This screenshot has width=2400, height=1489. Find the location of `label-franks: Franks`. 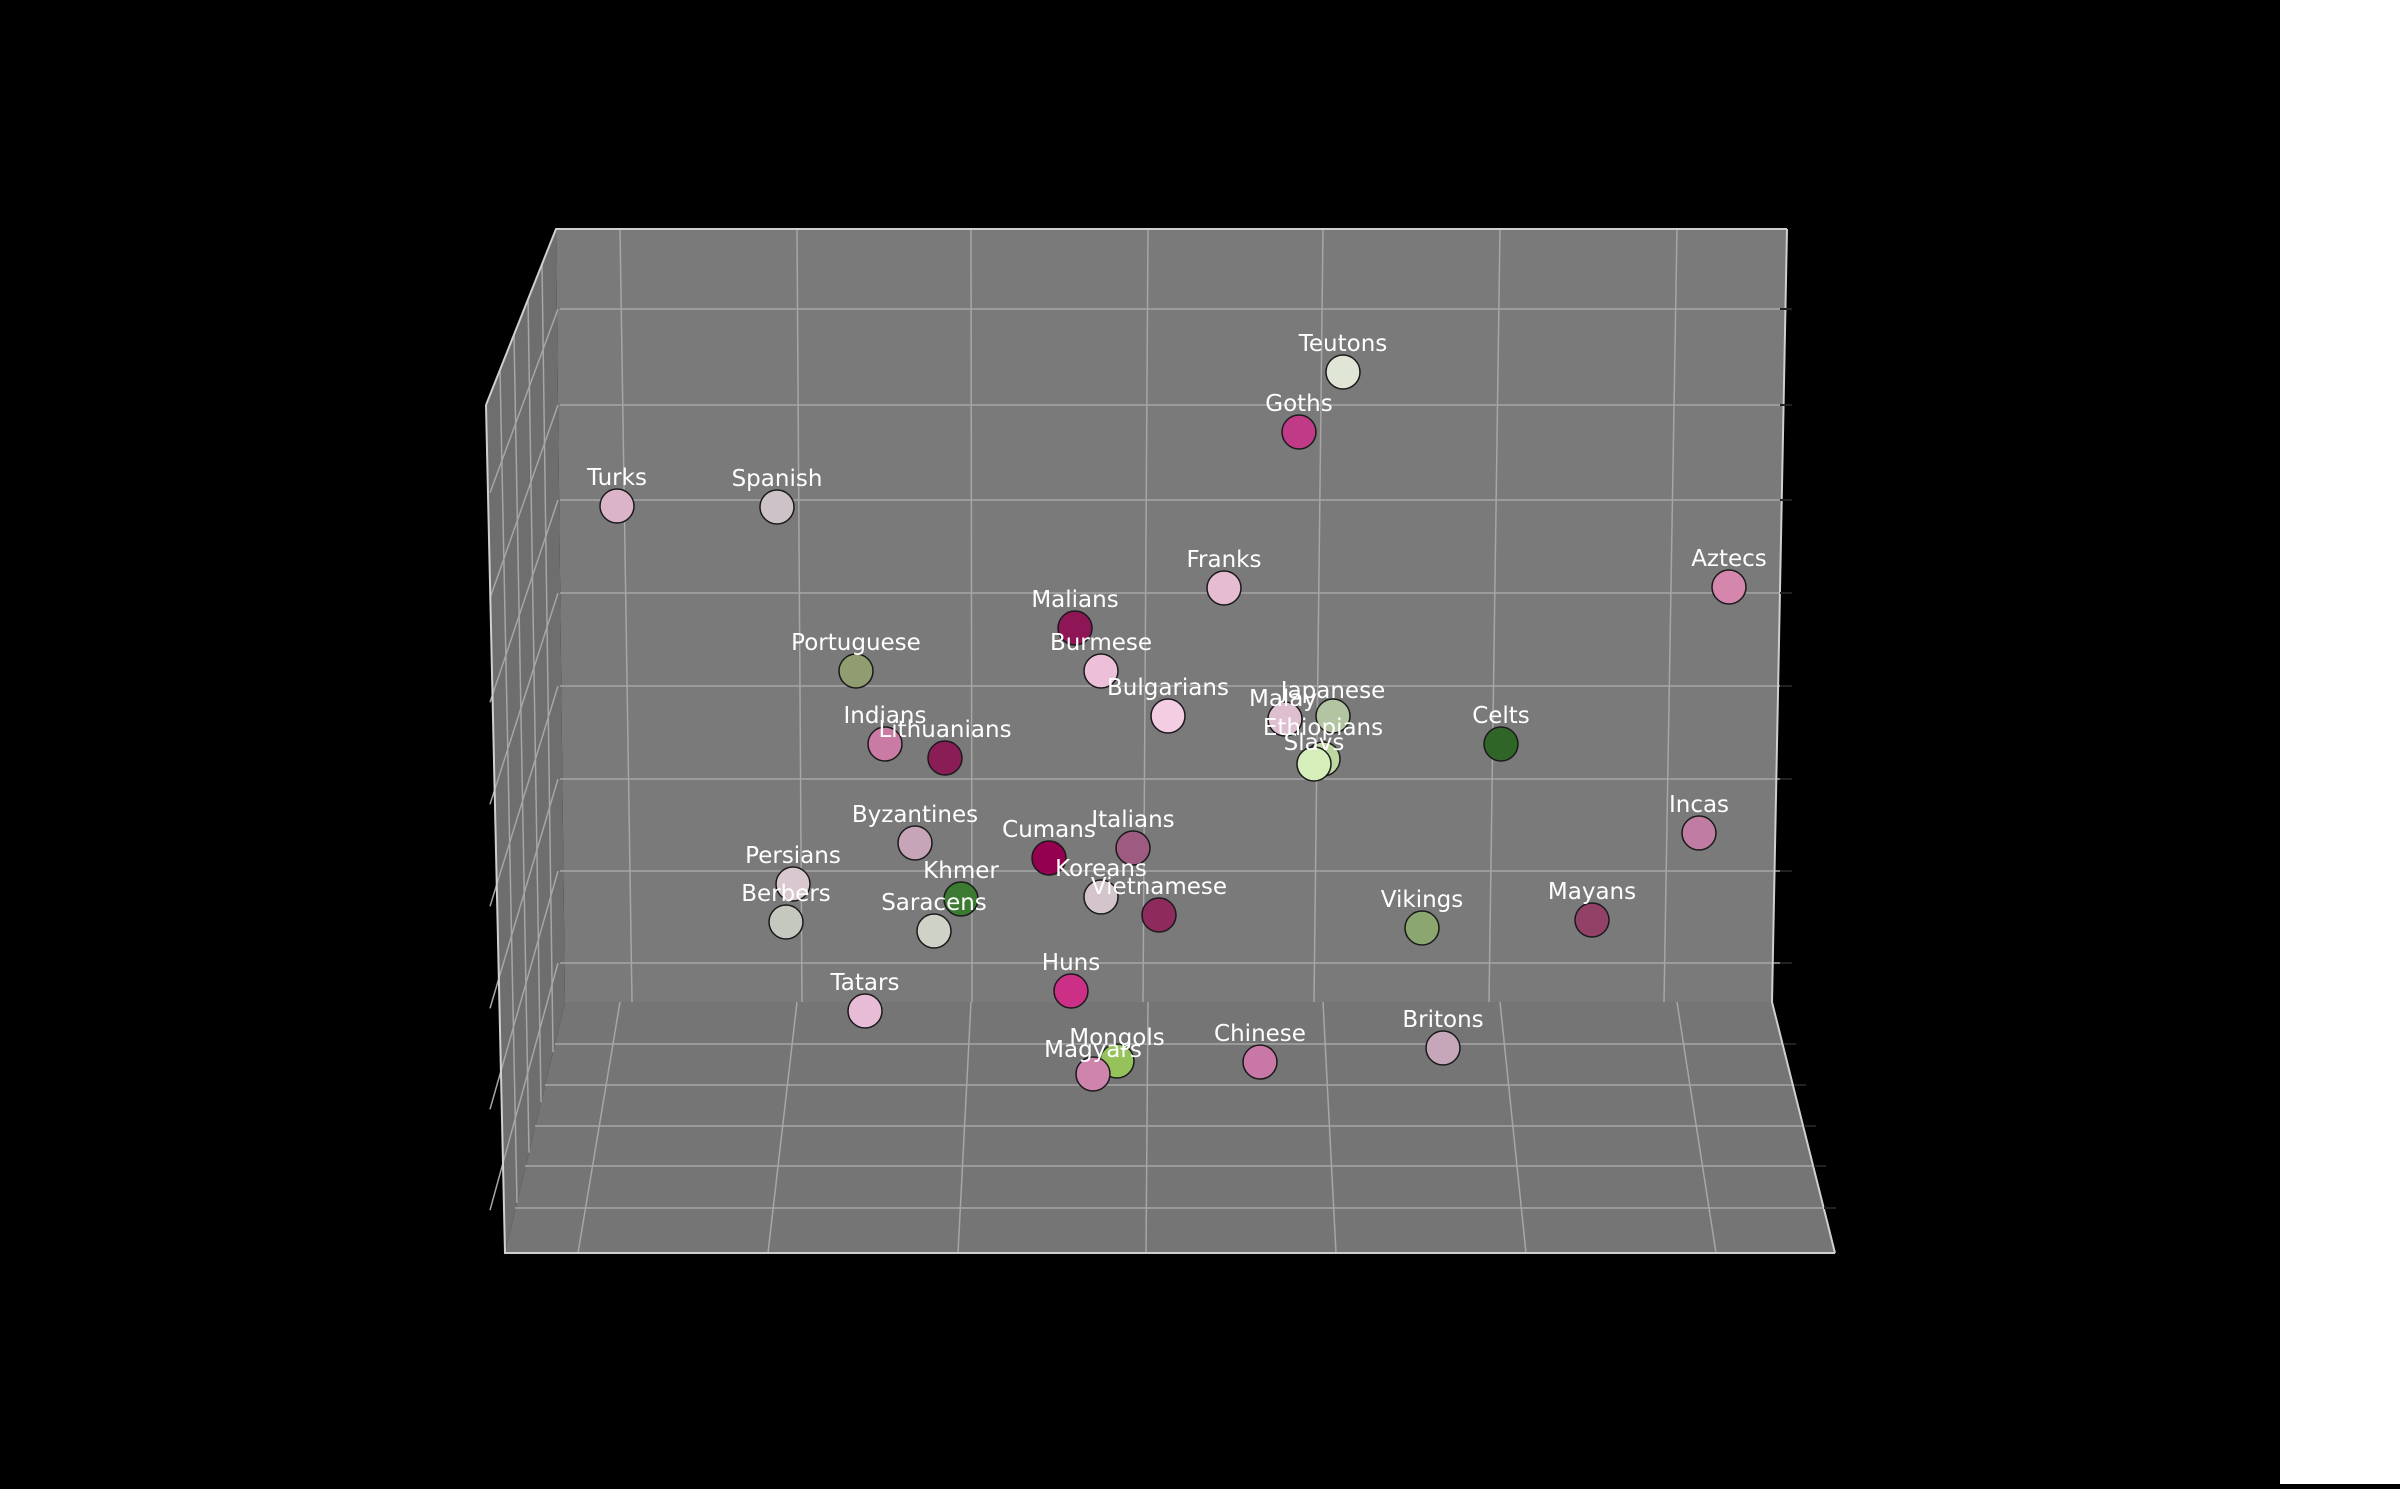

label-franks: Franks is located at coordinates (1224, 560).